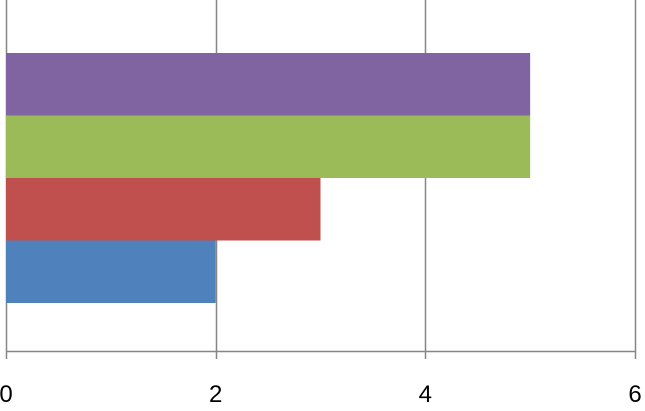 The width and height of the screenshot is (645, 411). Describe the element at coordinates (634, 394) in the screenshot. I see `x-tick-label-6: 6` at that location.